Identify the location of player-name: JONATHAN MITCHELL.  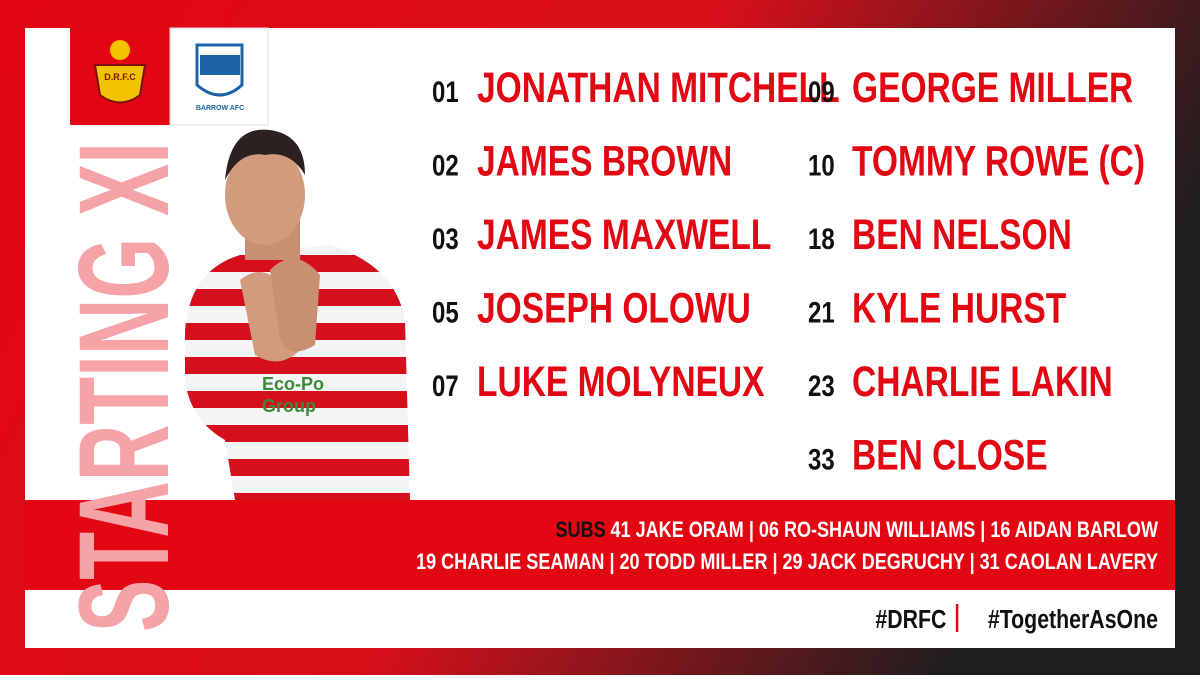
(658, 88).